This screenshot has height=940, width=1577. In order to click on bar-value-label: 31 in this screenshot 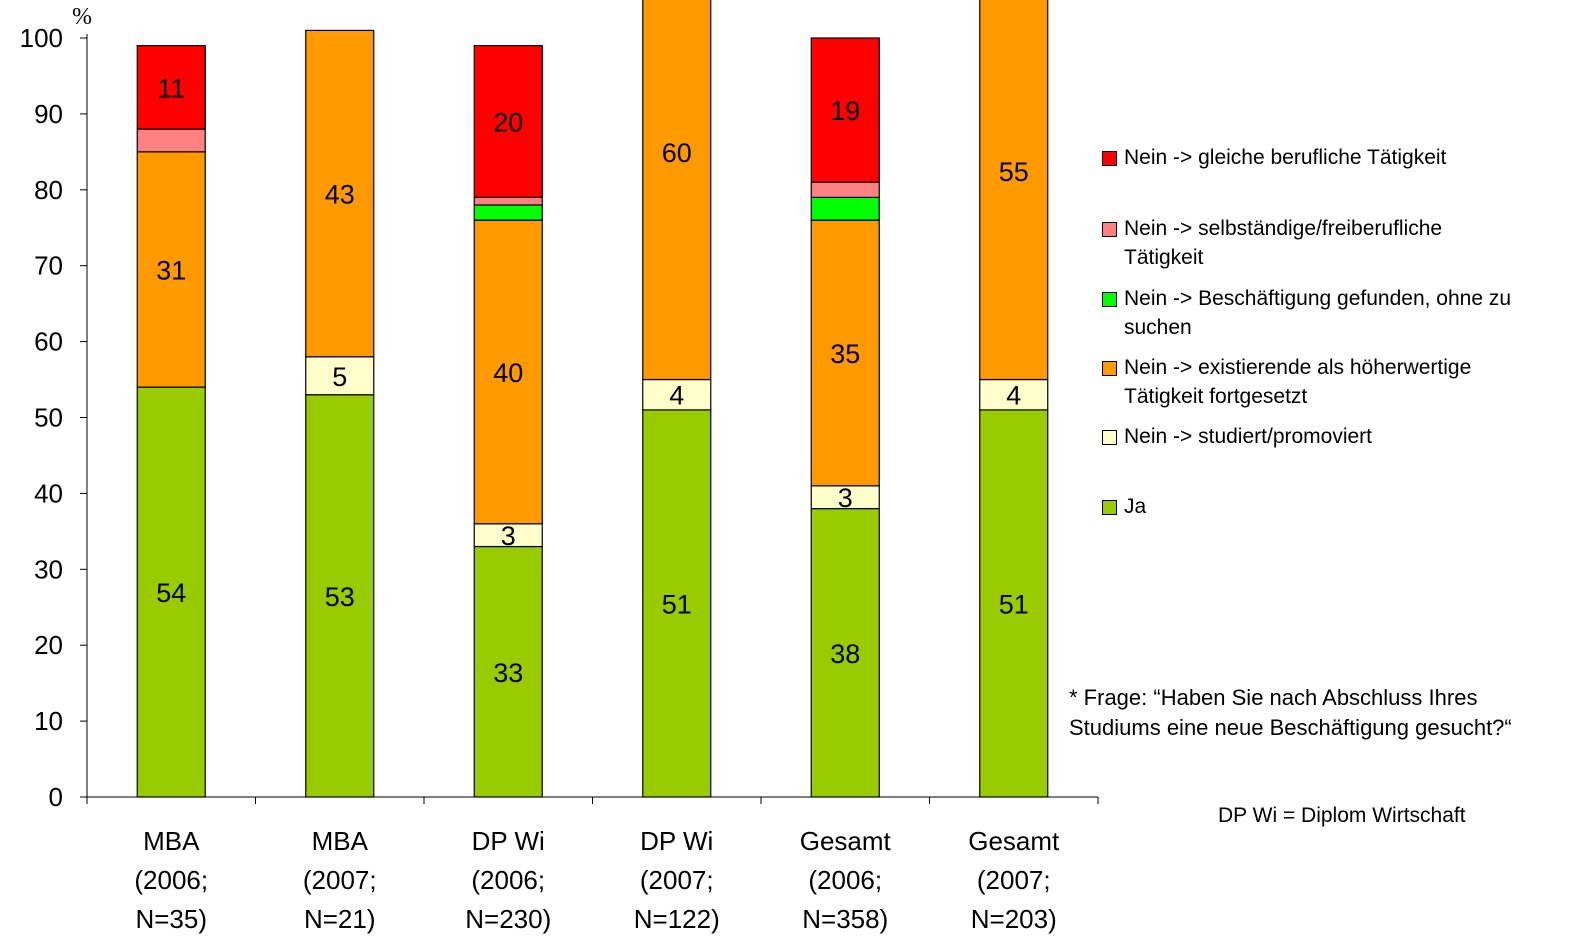, I will do `click(171, 270)`.